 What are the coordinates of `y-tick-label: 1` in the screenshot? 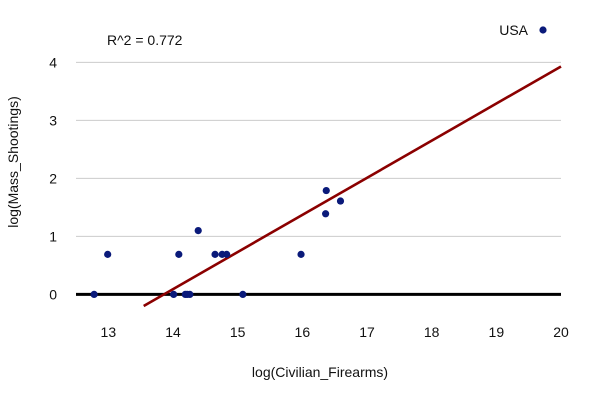 It's located at (53, 236).